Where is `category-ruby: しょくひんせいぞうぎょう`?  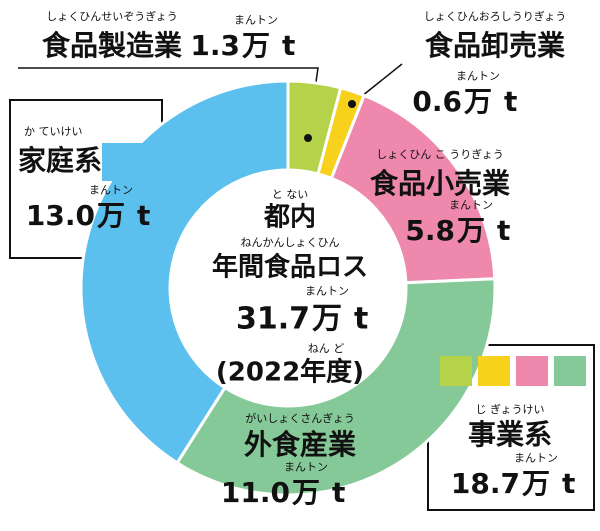
category-ruby: しょくひんせいぞうぎょう is located at coordinates (111, 16).